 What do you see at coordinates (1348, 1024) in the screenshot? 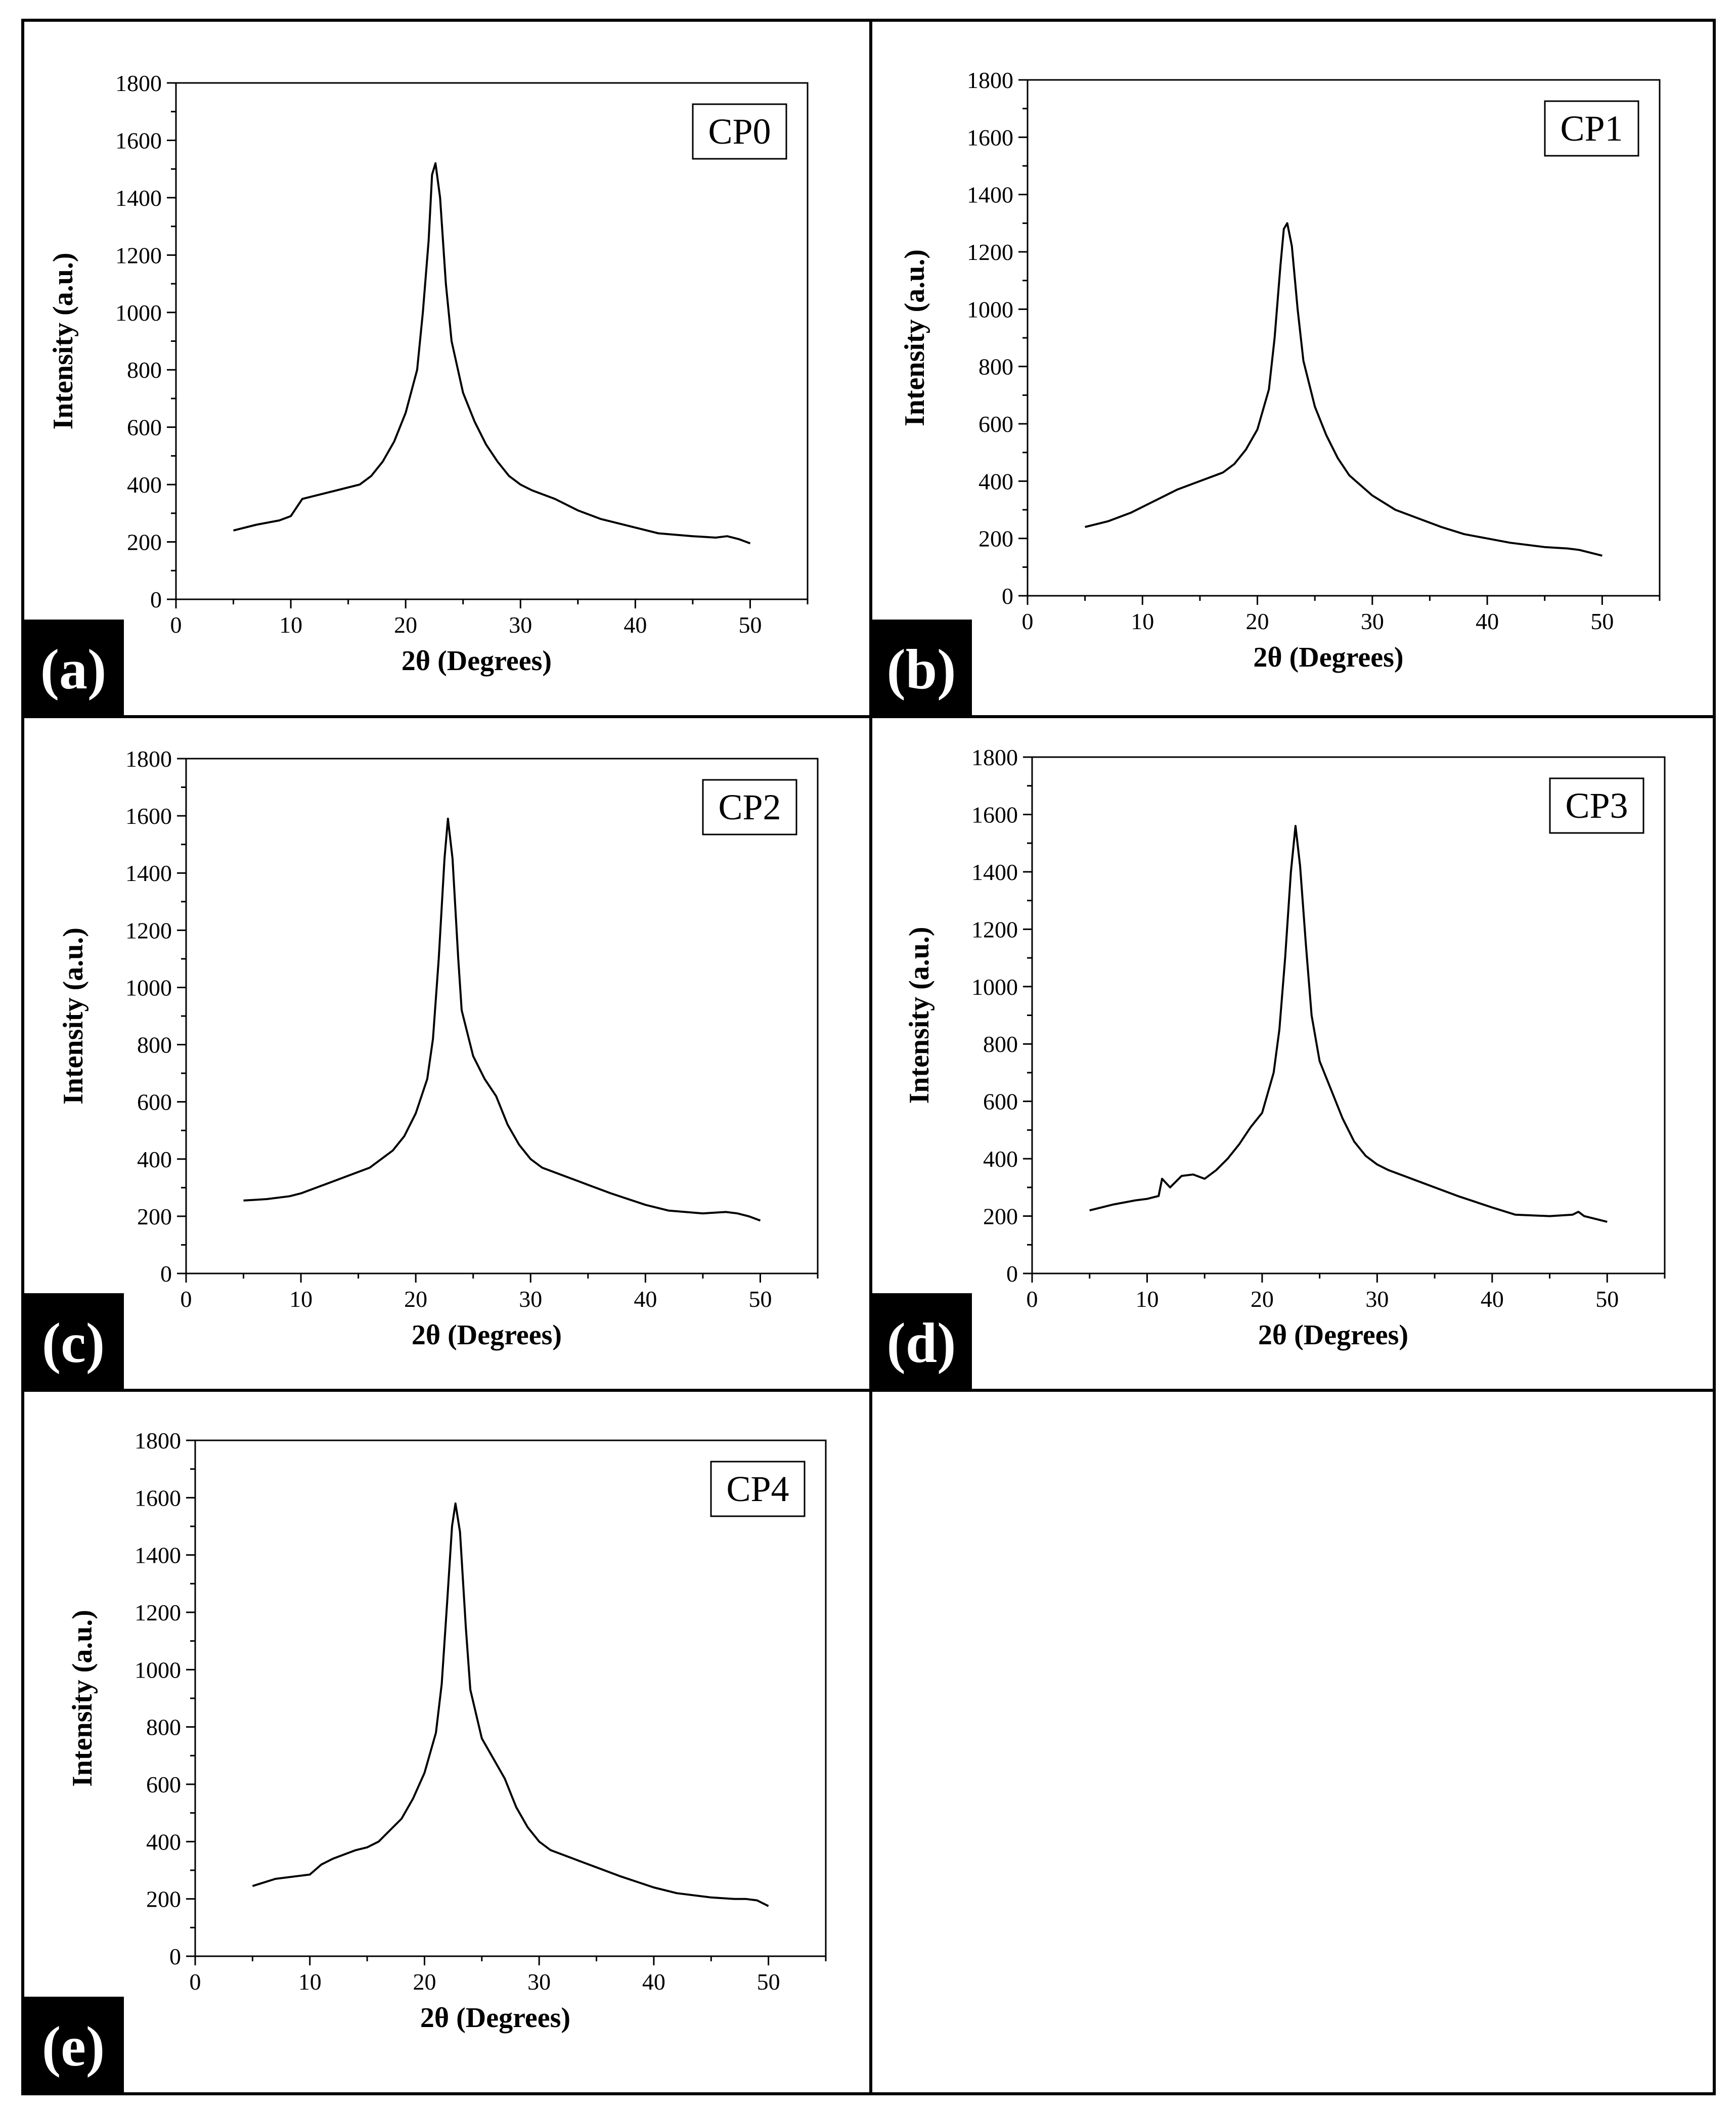
I see `series-line-cp3` at bounding box center [1348, 1024].